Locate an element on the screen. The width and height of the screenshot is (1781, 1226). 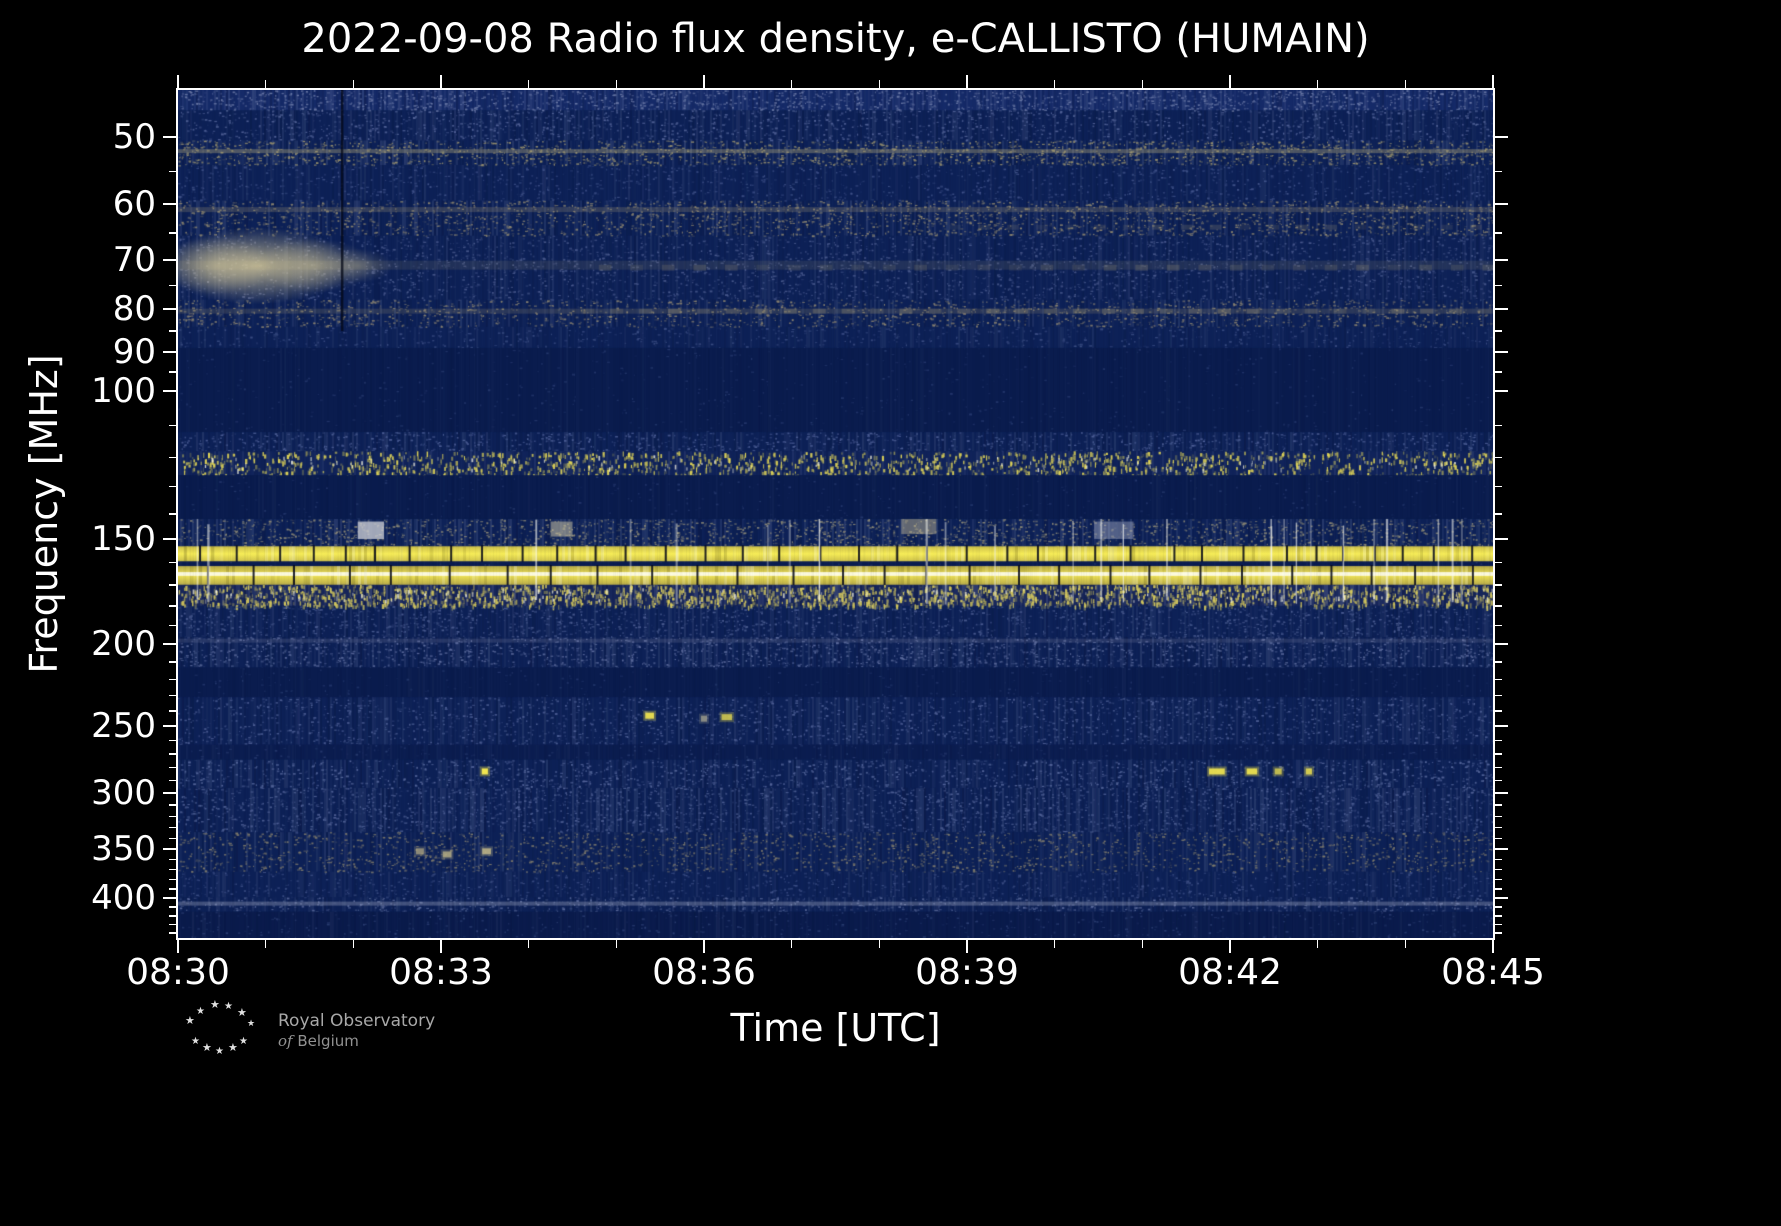
rob-logo-text: Royal Observatory of Belgium is located at coordinates (356, 1031).